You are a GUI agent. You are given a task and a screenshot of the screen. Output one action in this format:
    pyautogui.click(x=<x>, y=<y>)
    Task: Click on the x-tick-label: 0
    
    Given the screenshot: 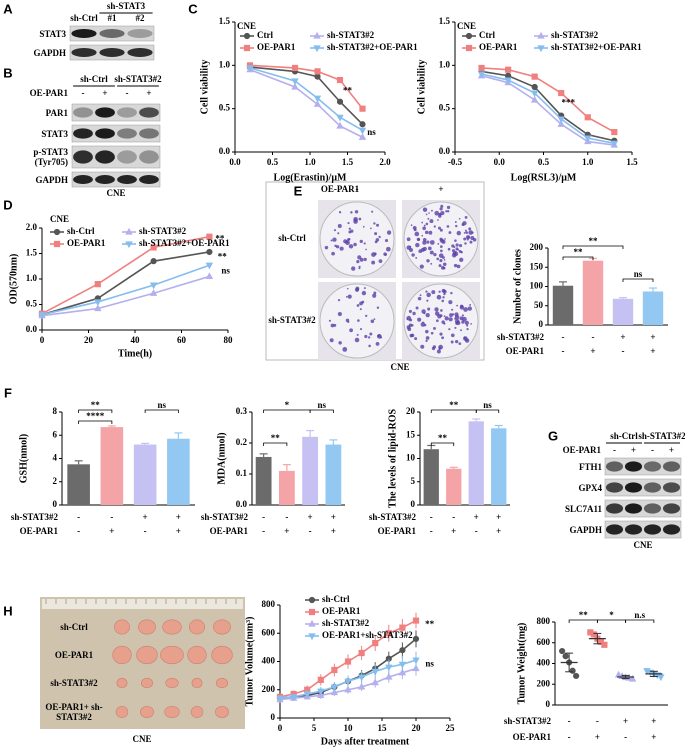 What is the action you would take?
    pyautogui.click(x=280, y=728)
    